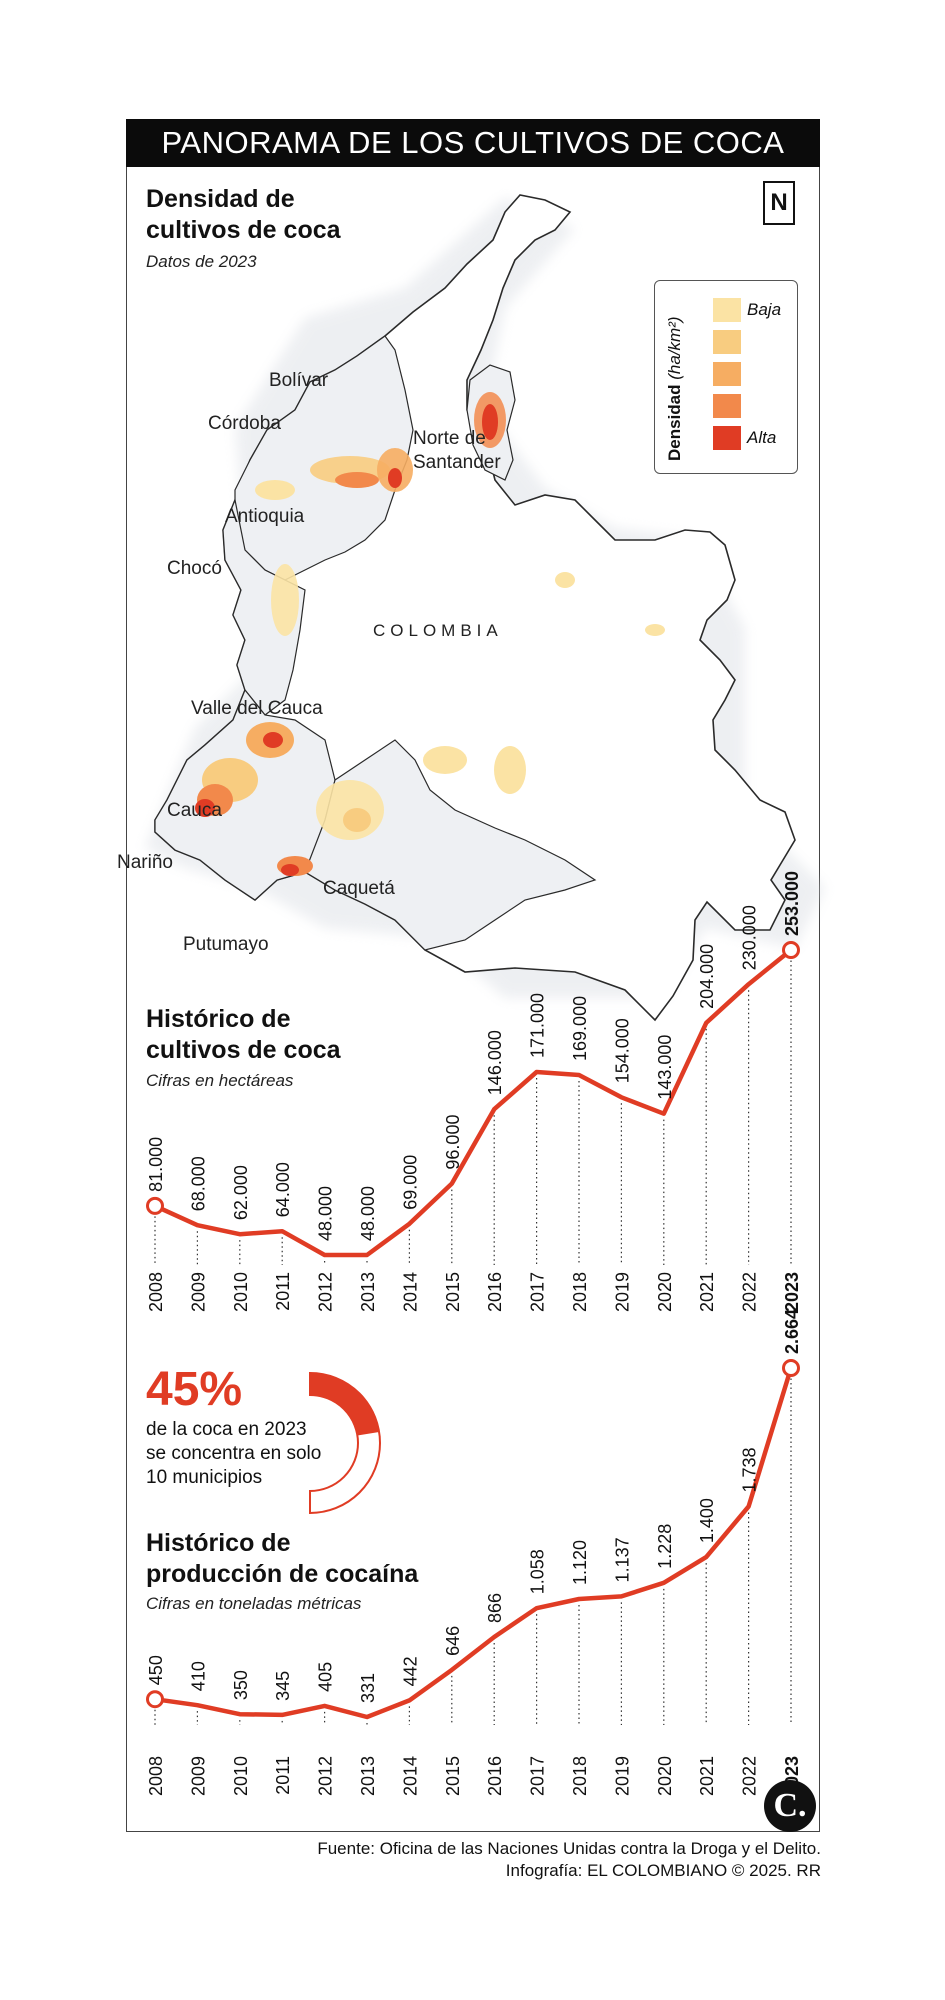  I want to click on chart1-data-label-2018: 169.000, so click(580, 1028).